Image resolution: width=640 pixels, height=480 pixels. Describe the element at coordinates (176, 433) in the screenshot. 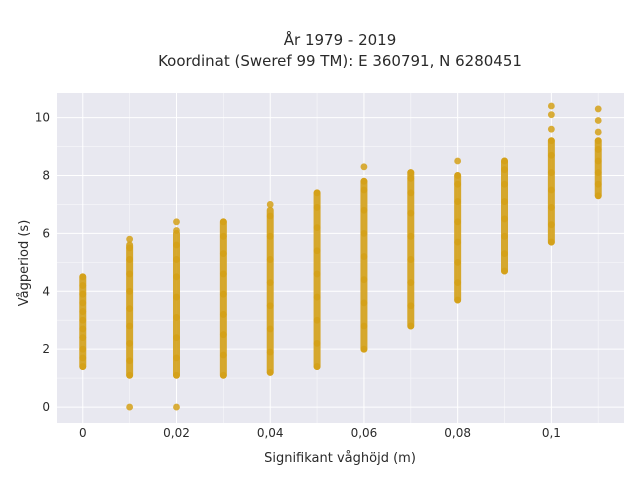

I see `x-tick-label: 0,02` at that location.